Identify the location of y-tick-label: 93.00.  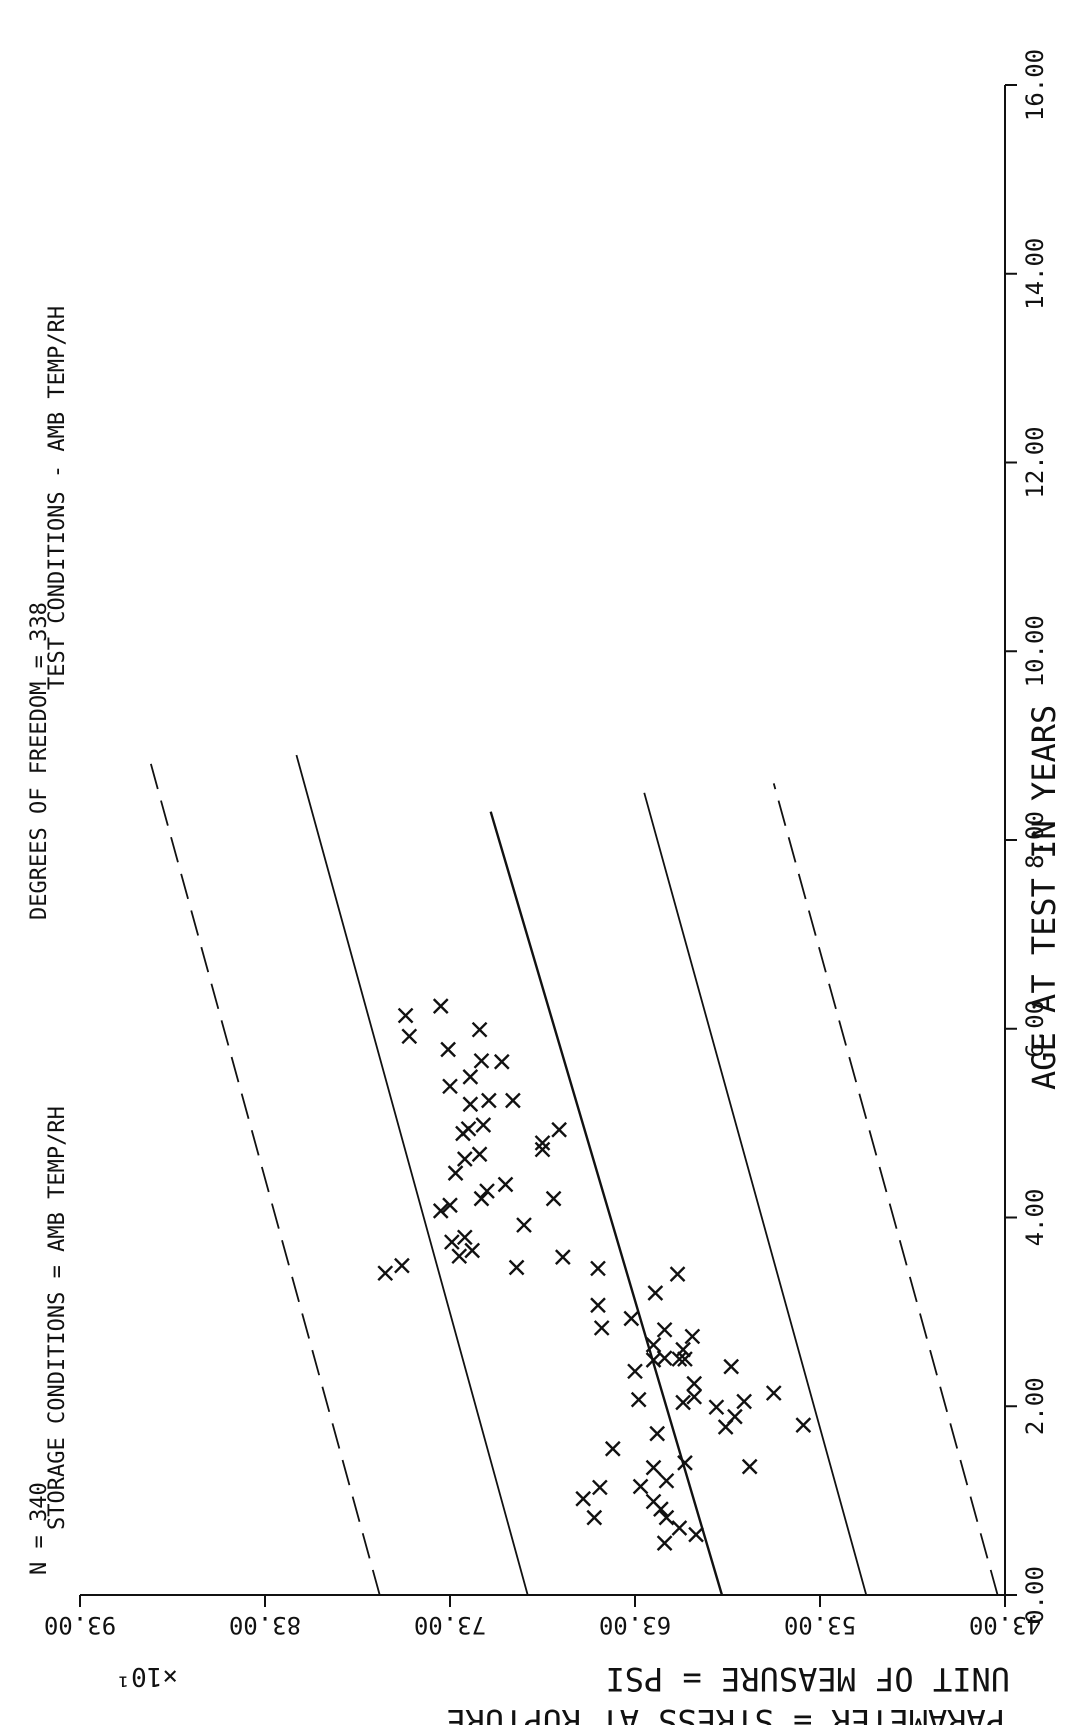
(80, 1625).